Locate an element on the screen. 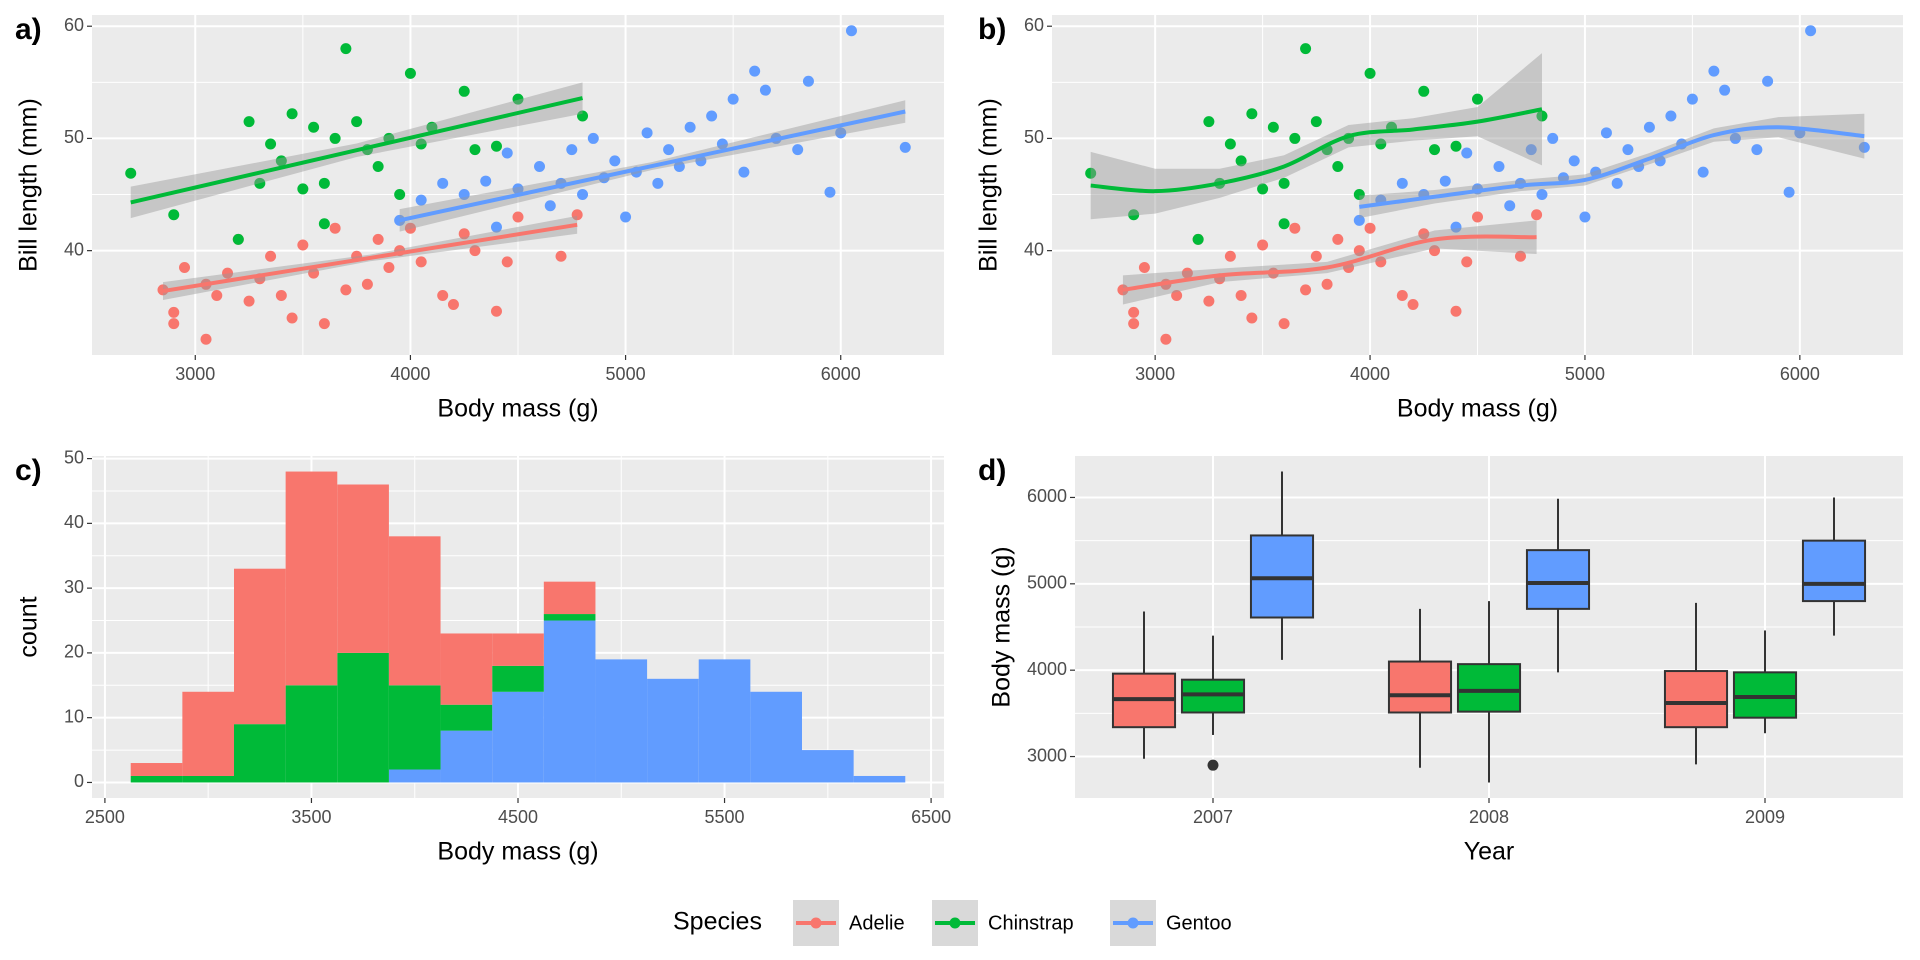 The height and width of the screenshot is (960, 1920). panel-tag: c) is located at coordinates (28, 470).